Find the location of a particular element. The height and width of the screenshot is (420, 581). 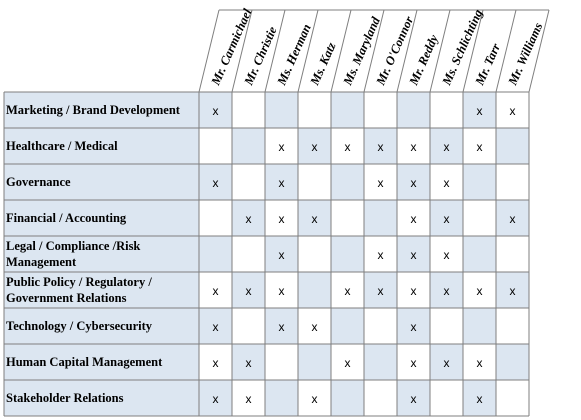

skill-row: Healthcare / Medical x x x x x x x is located at coordinates (266, 146).